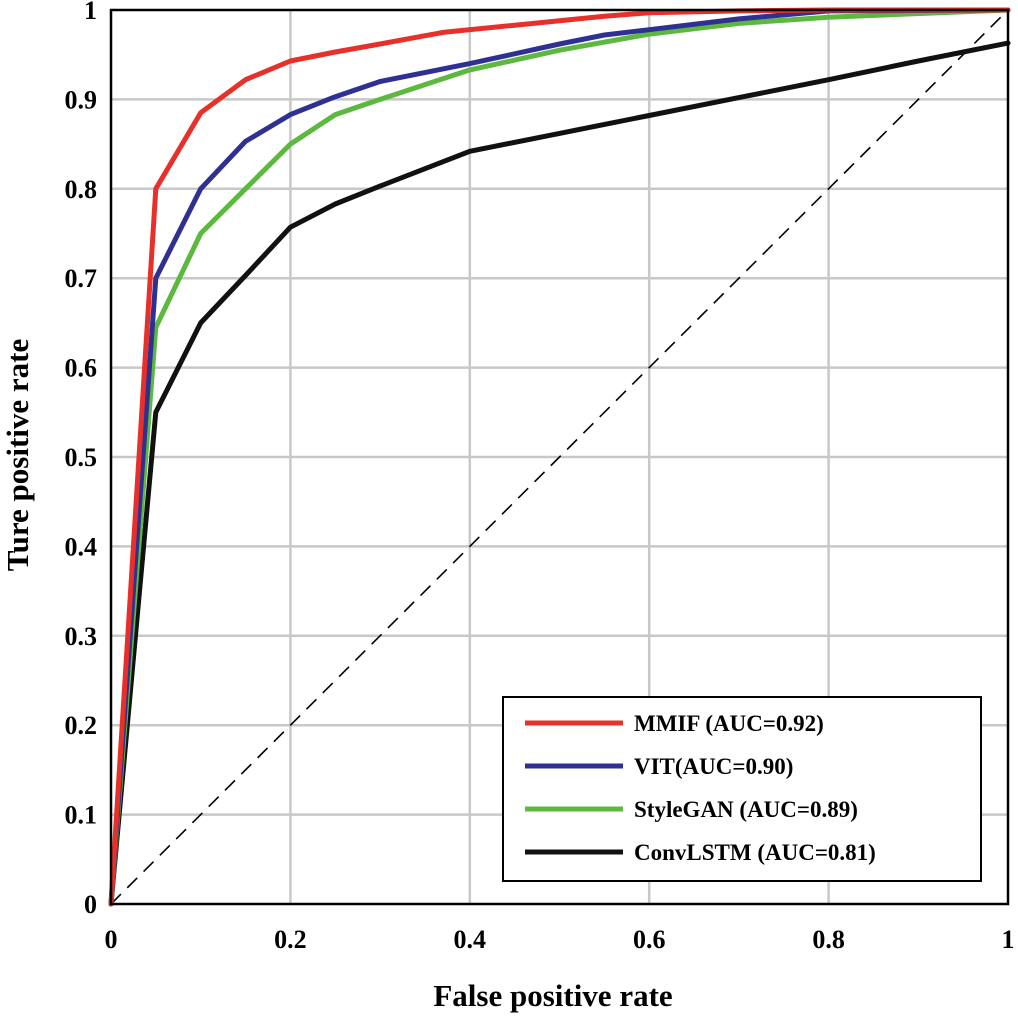 This screenshot has height=1017, width=1018. Describe the element at coordinates (81, 368) in the screenshot. I see `y-tick-label: 0.6` at that location.